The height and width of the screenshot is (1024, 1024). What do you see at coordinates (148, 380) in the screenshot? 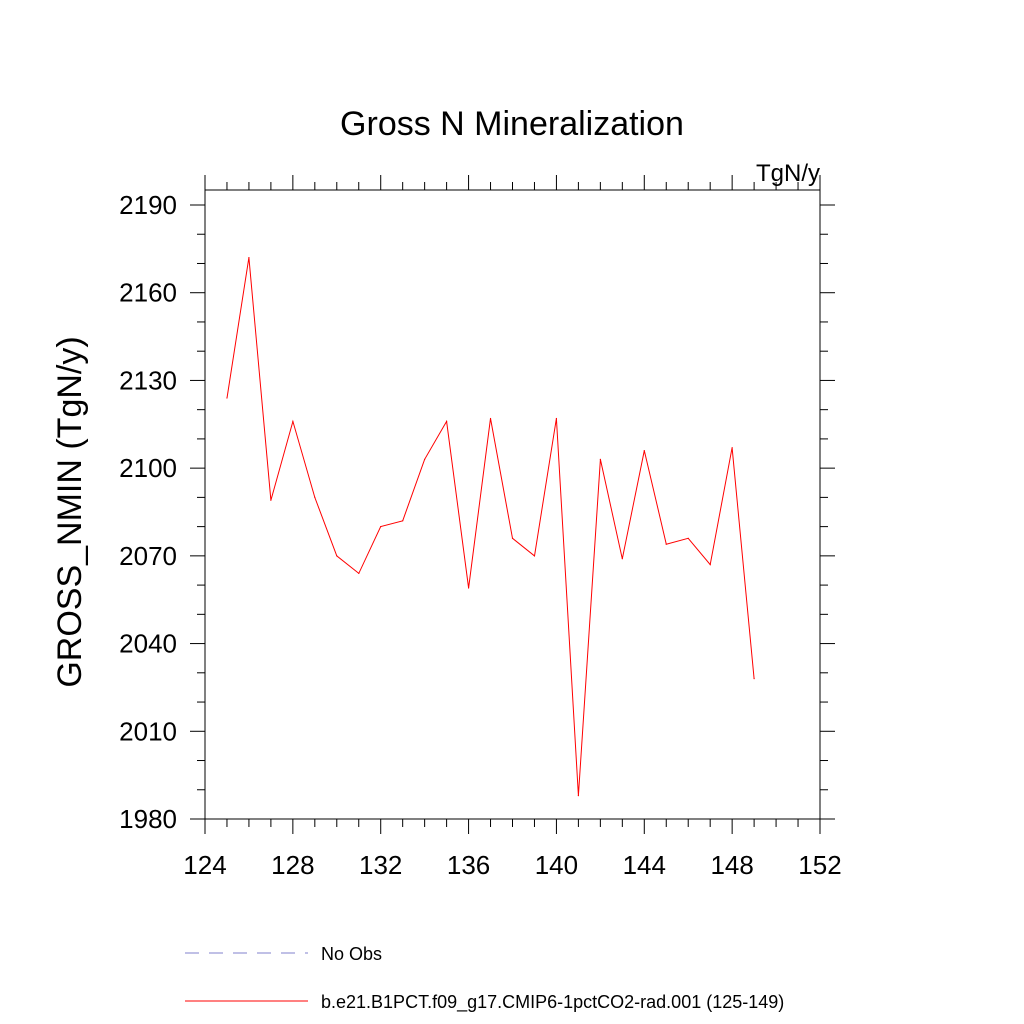
I see `y-tick-label: 2130` at bounding box center [148, 380].